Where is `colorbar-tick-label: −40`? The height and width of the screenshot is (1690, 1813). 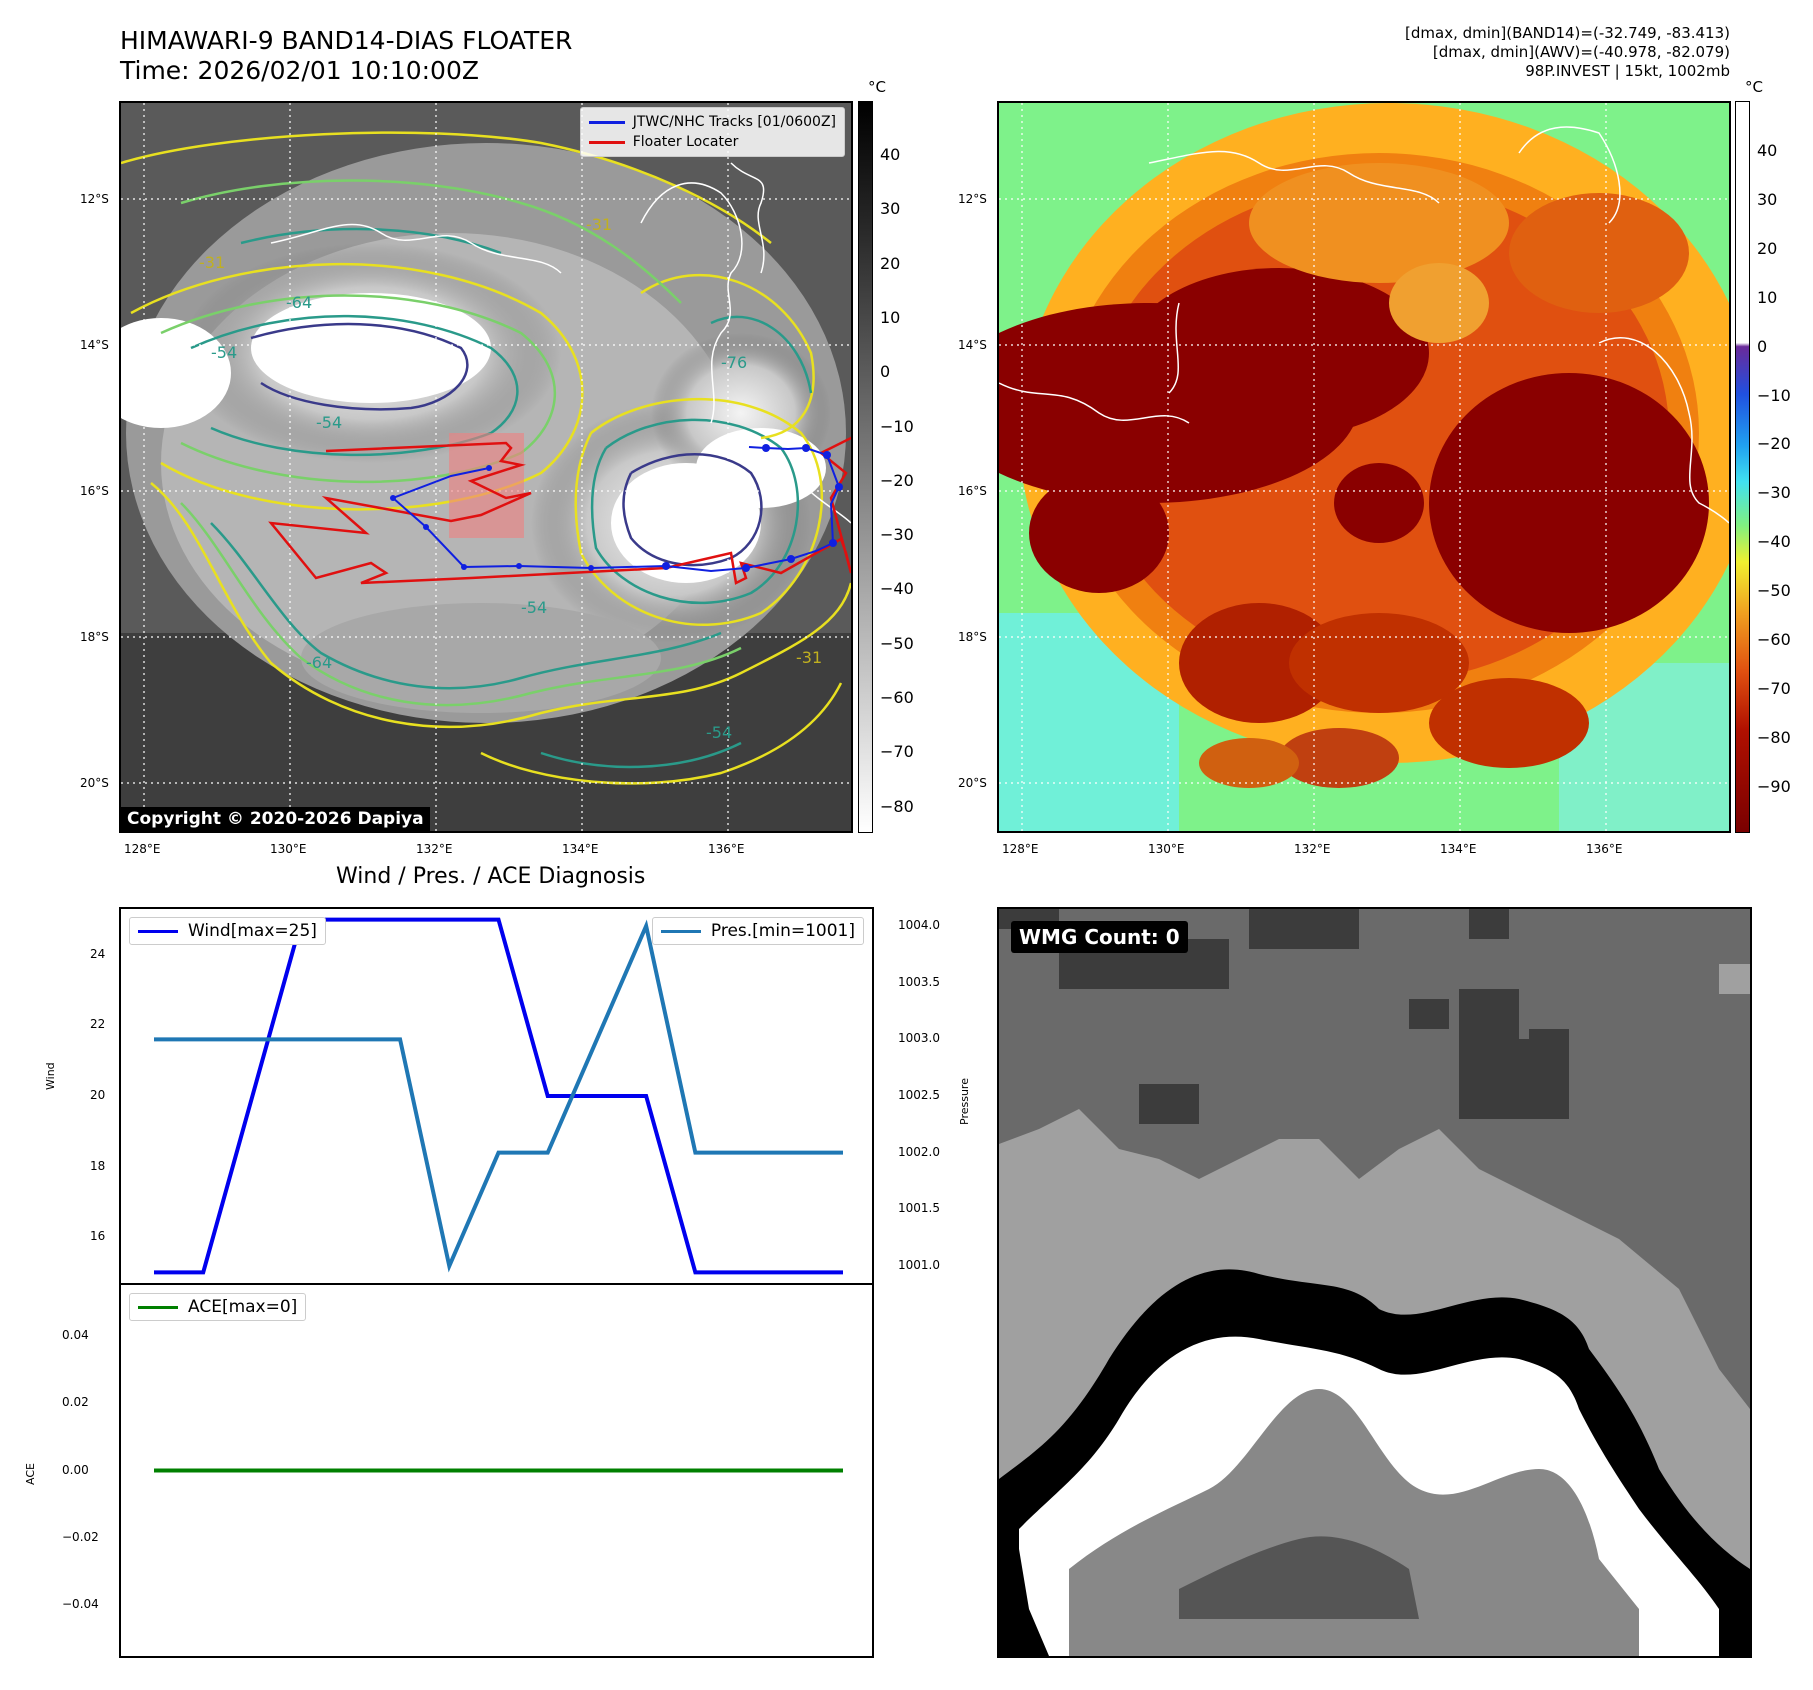
colorbar-tick-label: −40 is located at coordinates (897, 589).